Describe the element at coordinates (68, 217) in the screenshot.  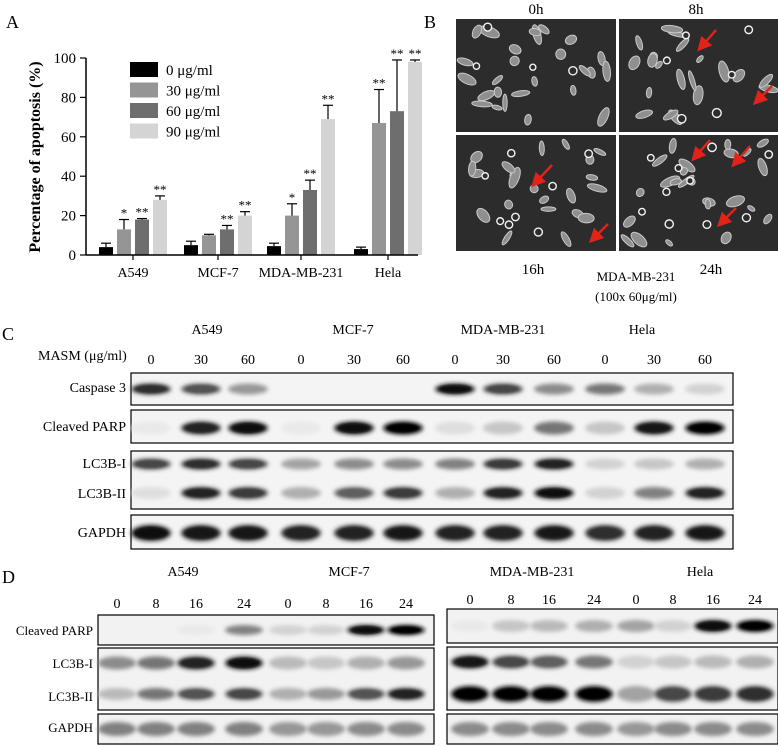
I see `y-tick-label: 20` at that location.